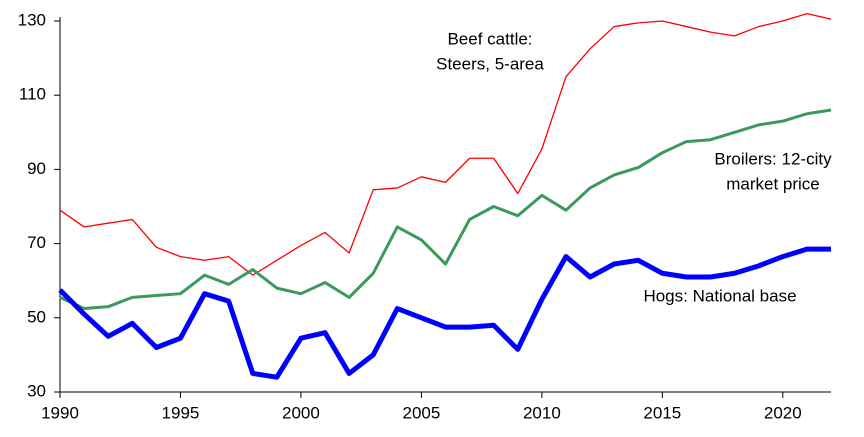 This screenshot has width=864, height=437. I want to click on y-tick-label: 70, so click(36, 242).